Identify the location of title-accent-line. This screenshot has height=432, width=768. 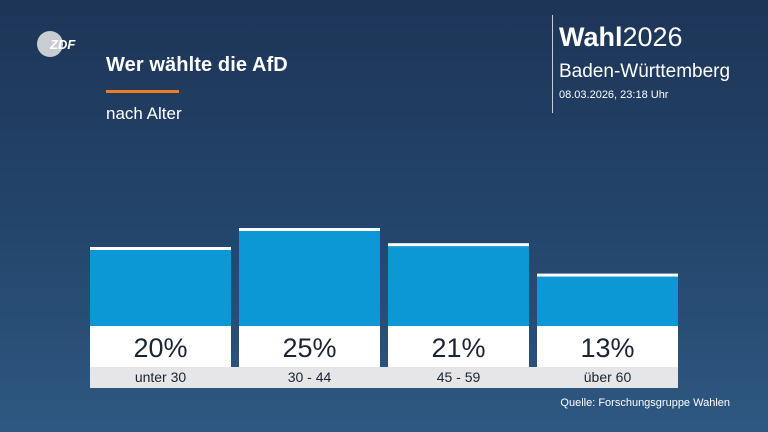
(142, 91).